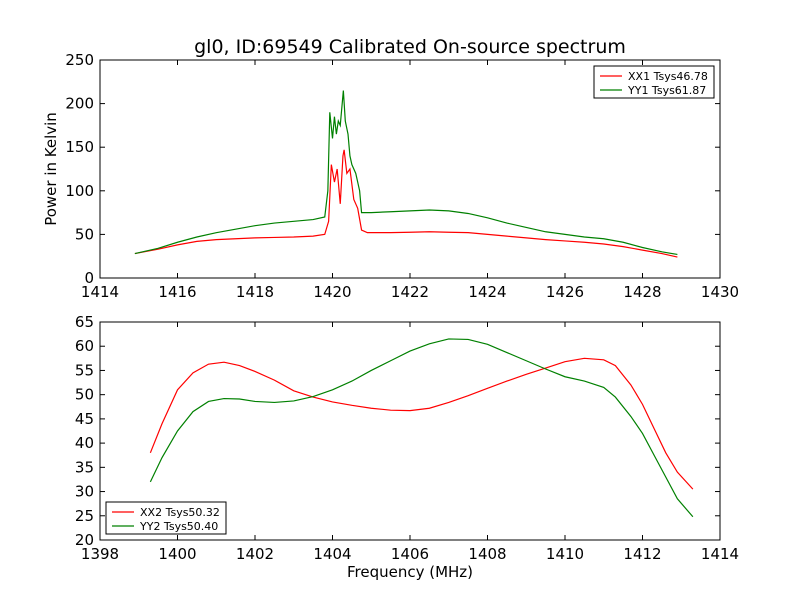 This screenshot has width=800, height=600. What do you see at coordinates (79, 191) in the screenshot?
I see `top-y-tick-label: 100` at bounding box center [79, 191].